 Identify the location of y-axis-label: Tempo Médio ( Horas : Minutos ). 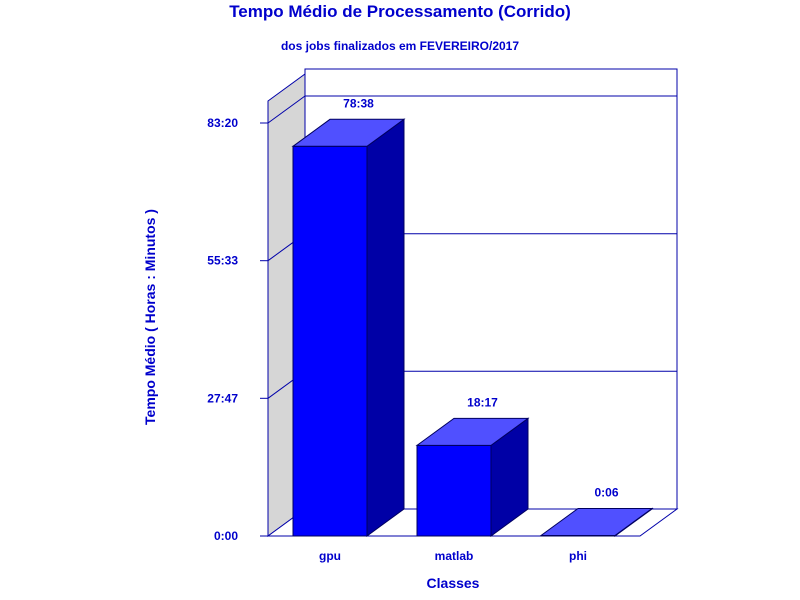
(150, 317).